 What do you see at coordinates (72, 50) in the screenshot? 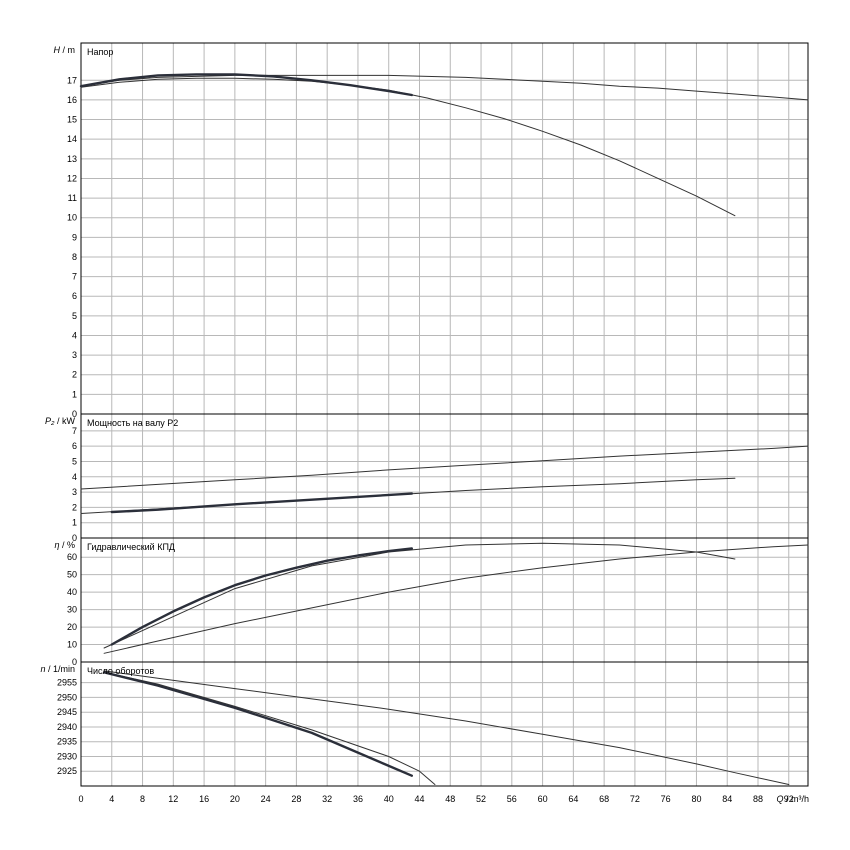
I see `head-ylabel-unit: m` at bounding box center [72, 50].